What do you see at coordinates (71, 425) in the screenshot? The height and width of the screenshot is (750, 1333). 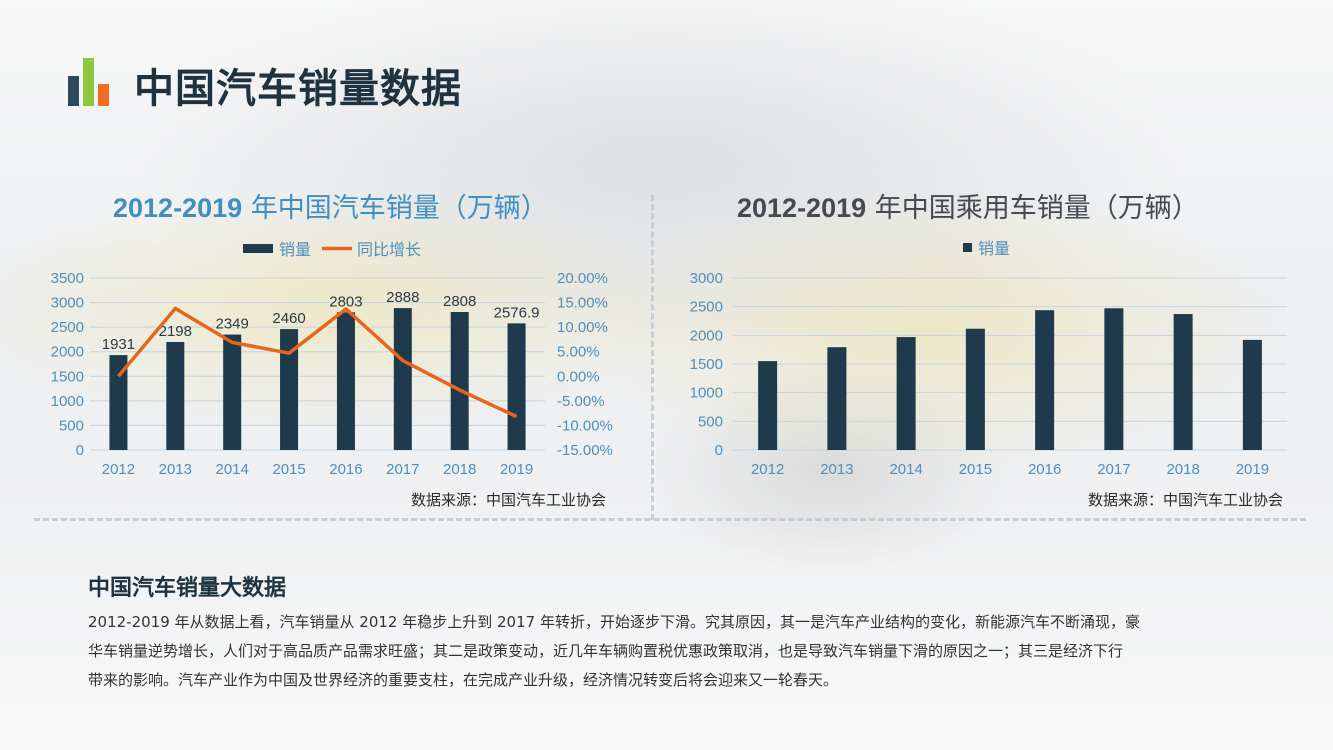 I see `chart1-ytick-left: 500` at bounding box center [71, 425].